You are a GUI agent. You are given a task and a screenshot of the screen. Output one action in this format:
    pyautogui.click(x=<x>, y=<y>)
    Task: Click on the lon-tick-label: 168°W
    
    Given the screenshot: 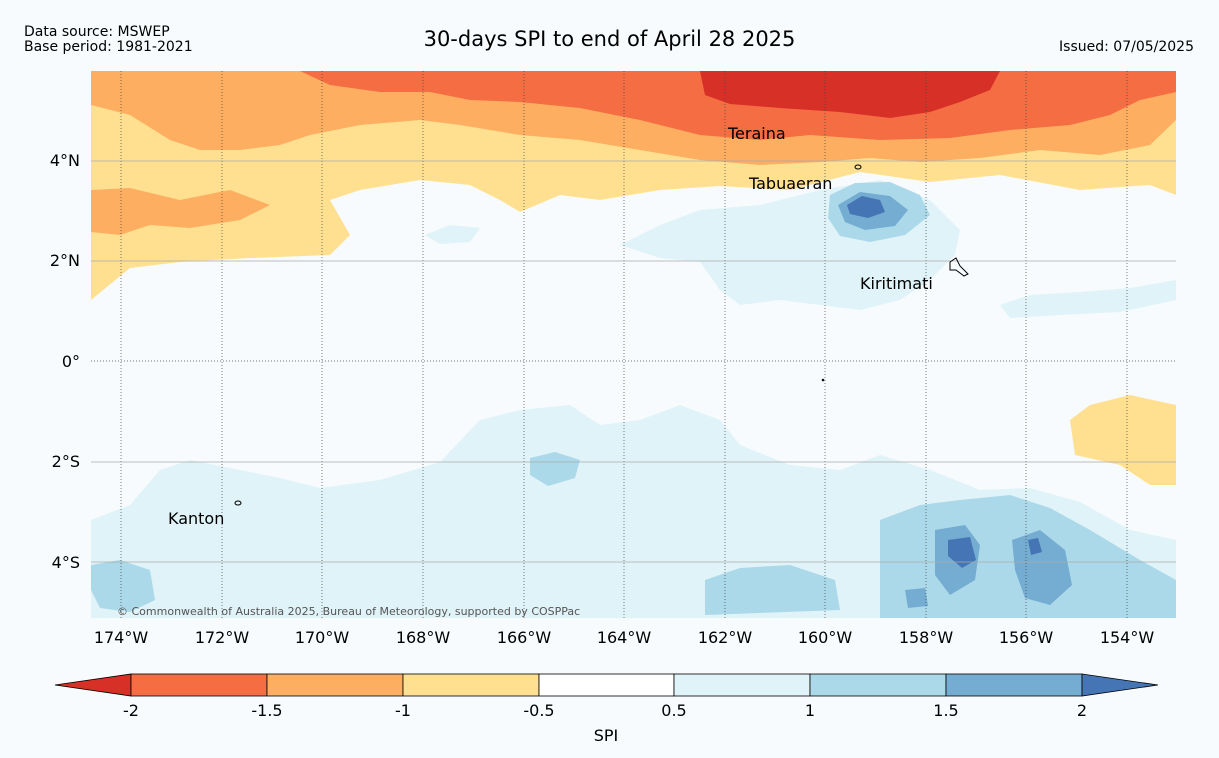 What is the action you would take?
    pyautogui.click(x=423, y=637)
    